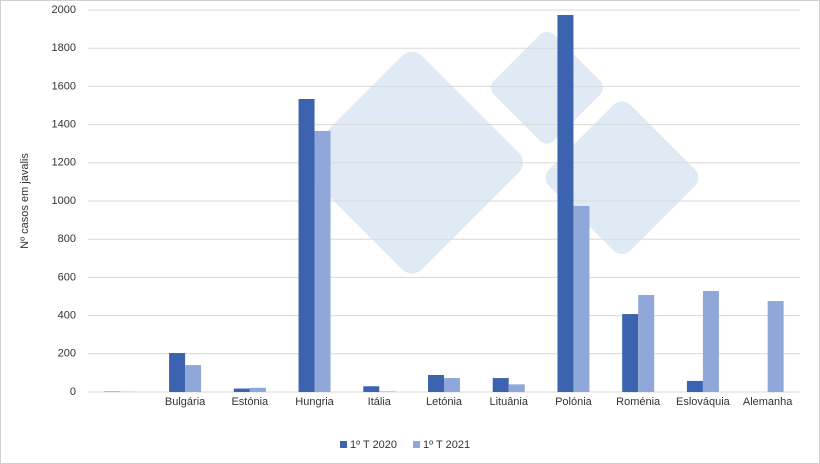  Describe the element at coordinates (185, 402) in the screenshot. I see `x-tick-label: Bulgária` at that location.